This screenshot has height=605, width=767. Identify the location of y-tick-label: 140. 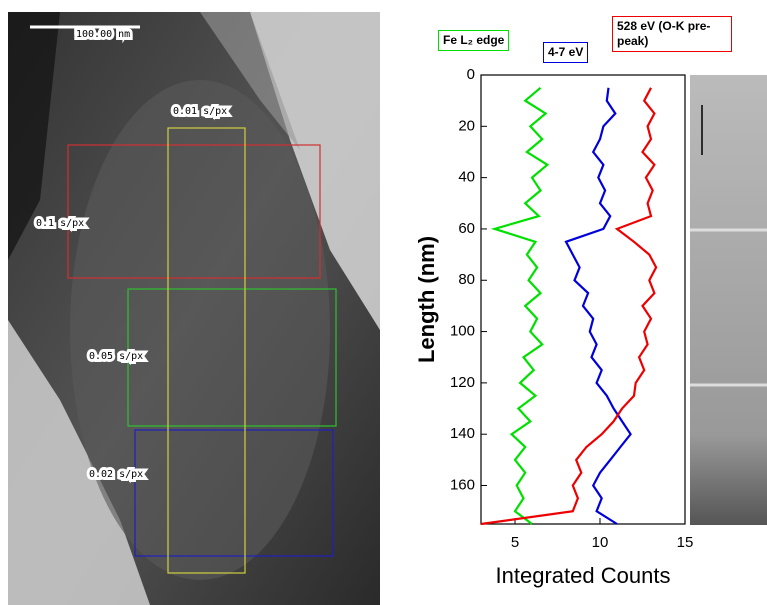
(462, 433).